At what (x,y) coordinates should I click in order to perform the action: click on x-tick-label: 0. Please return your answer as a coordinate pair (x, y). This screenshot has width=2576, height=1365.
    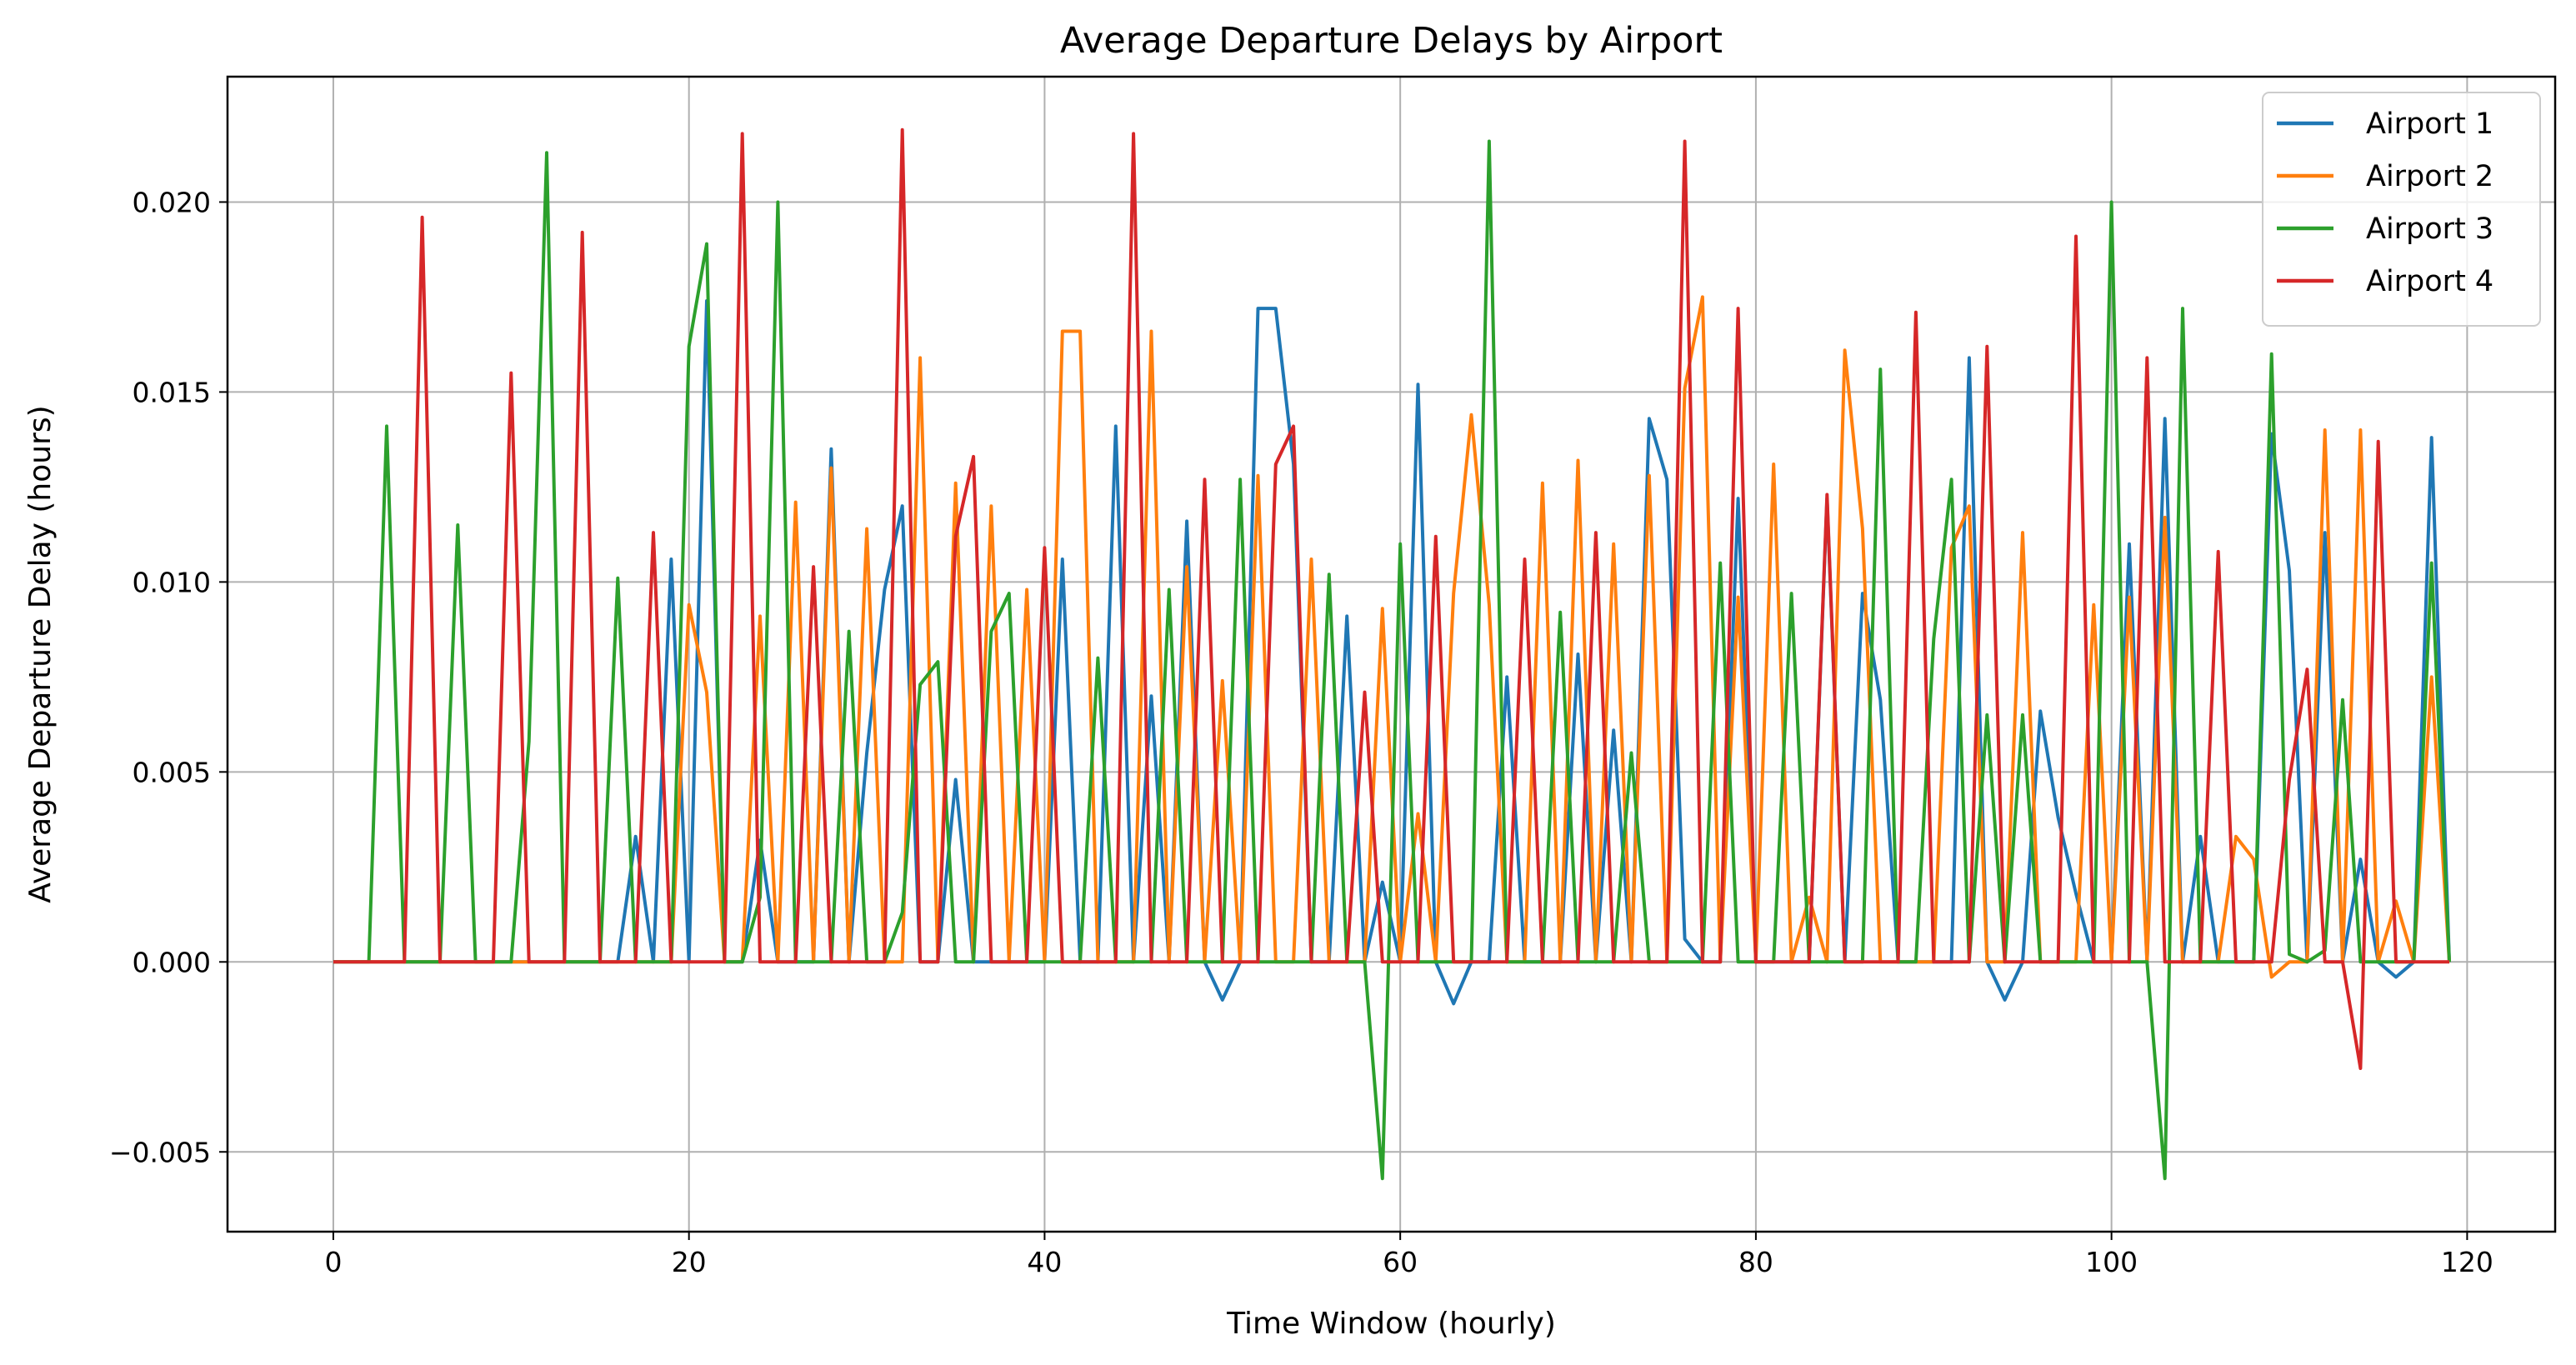
    Looking at the image, I should click on (333, 1262).